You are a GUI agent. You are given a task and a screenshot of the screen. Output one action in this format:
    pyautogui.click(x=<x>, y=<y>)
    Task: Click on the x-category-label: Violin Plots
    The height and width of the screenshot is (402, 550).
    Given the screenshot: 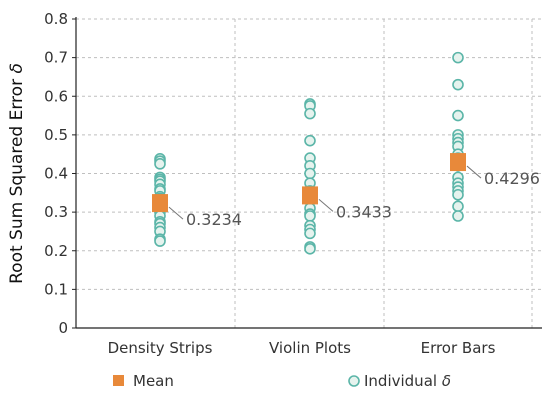 What is the action you would take?
    pyautogui.click(x=310, y=348)
    